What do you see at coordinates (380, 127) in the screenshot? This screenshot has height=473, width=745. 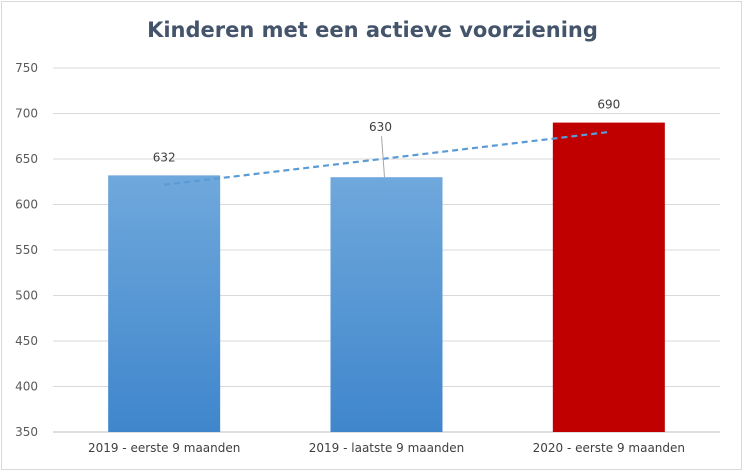 I see `data-label: 630` at bounding box center [380, 127].